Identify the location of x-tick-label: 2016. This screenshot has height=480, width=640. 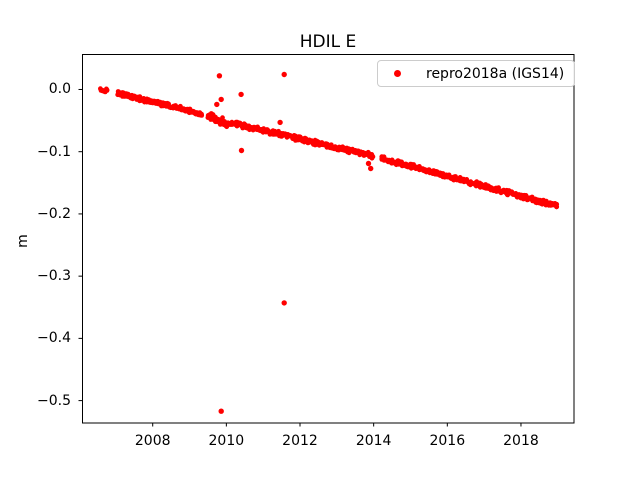
(447, 441).